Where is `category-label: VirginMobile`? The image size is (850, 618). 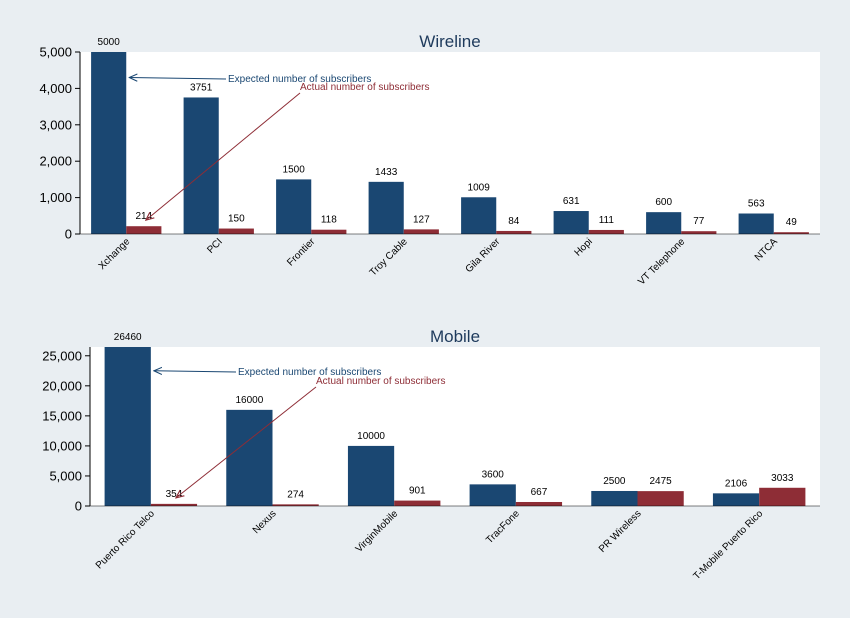 category-label: VirginMobile is located at coordinates (377, 531).